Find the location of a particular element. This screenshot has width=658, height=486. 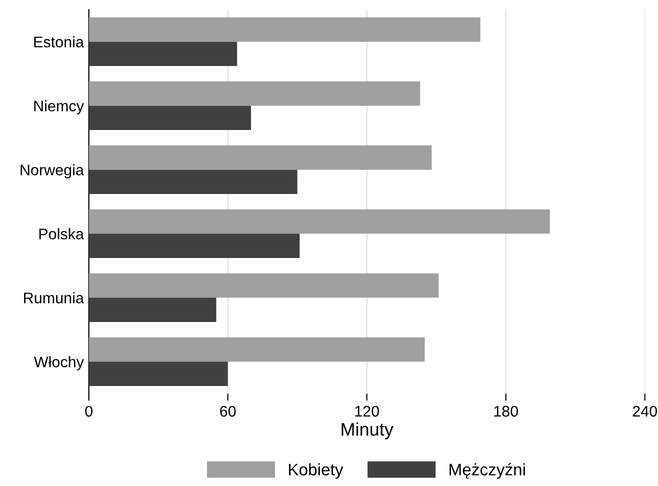

y-tick-label: Polska is located at coordinates (61, 234).